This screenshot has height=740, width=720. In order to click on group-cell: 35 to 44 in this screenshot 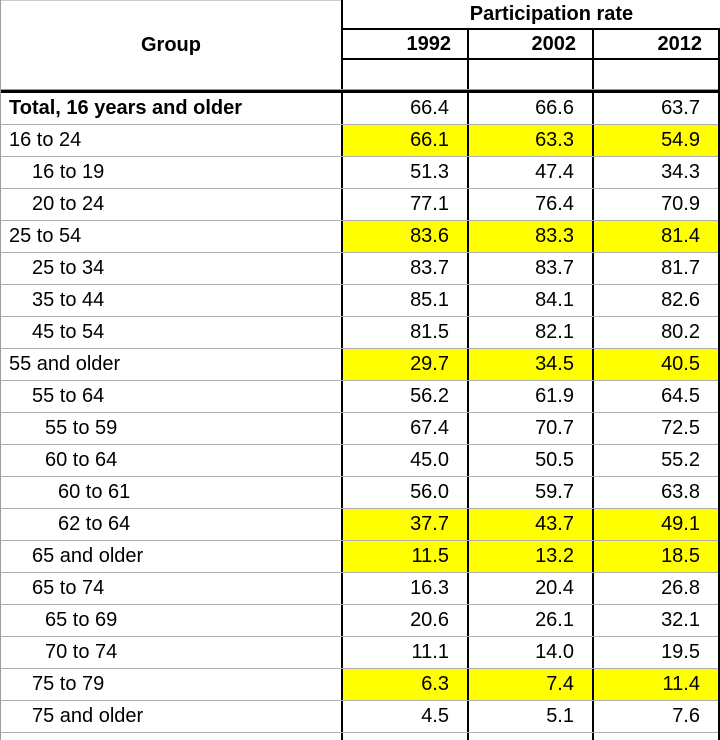, I will do `click(68, 300)`.